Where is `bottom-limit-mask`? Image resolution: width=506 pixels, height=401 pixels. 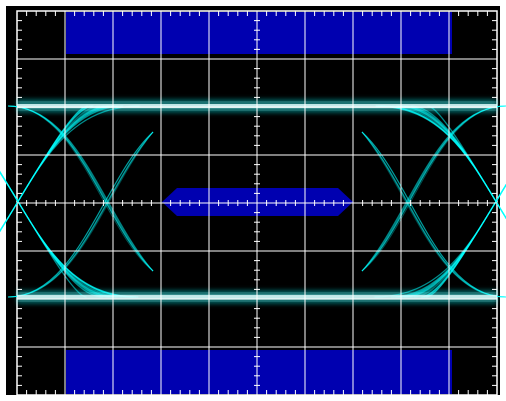
bottom-limit-mask is located at coordinates (259, 372).